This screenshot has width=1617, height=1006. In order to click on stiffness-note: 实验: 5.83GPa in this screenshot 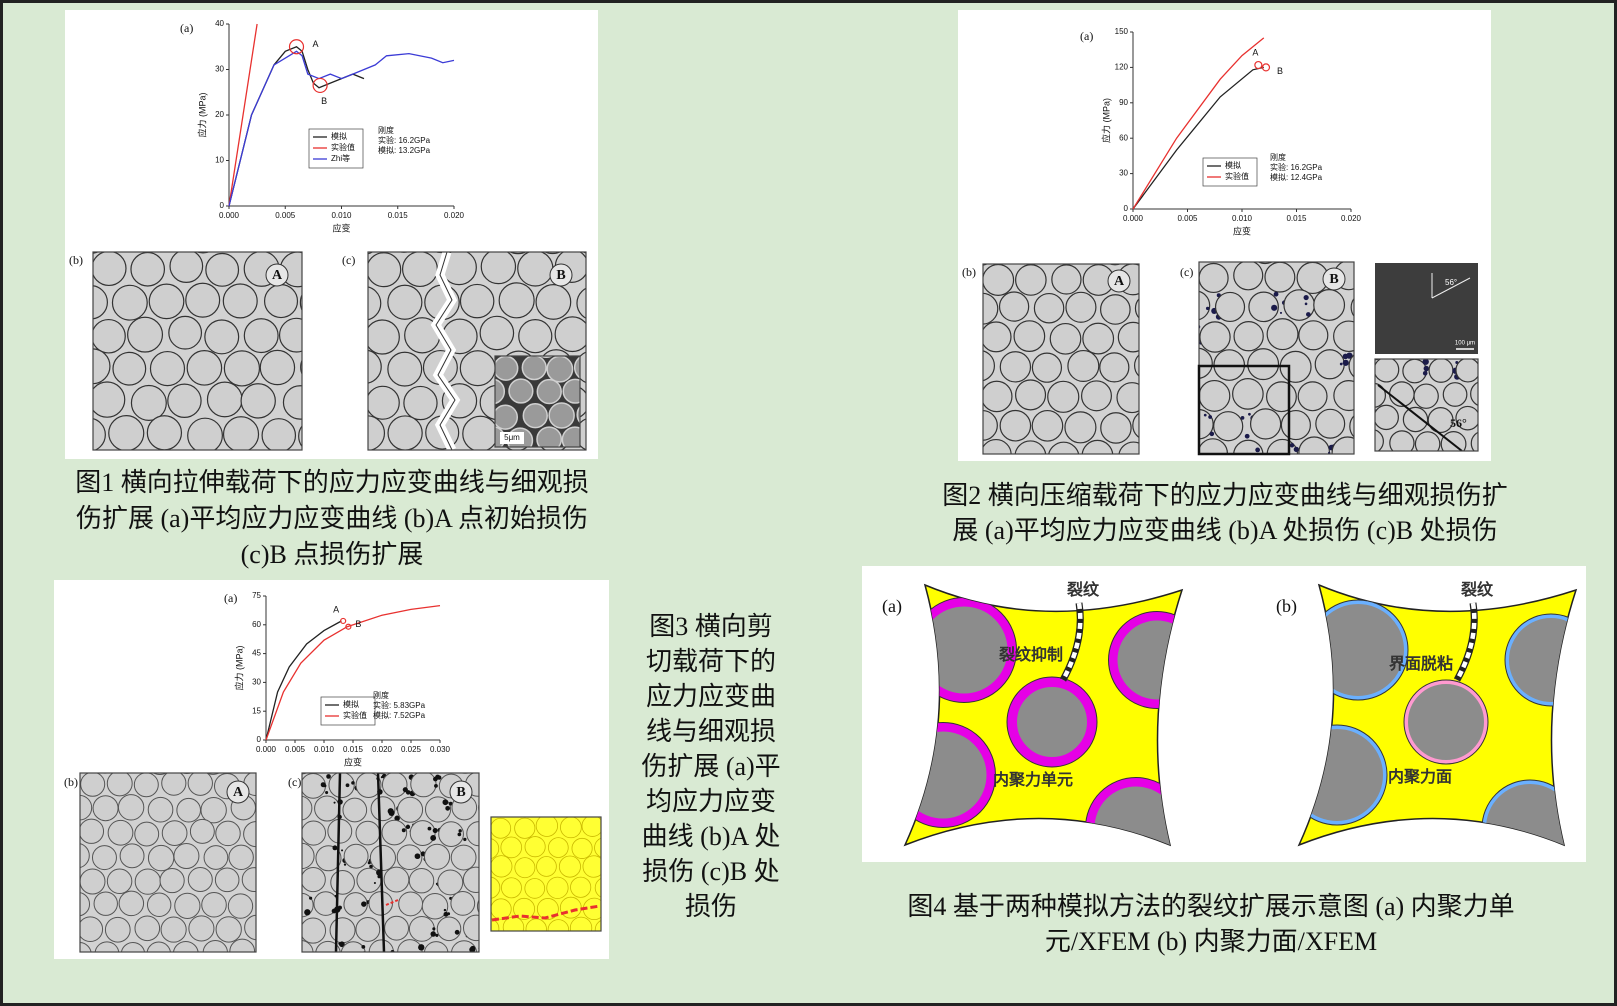, I will do `click(399, 705)`.